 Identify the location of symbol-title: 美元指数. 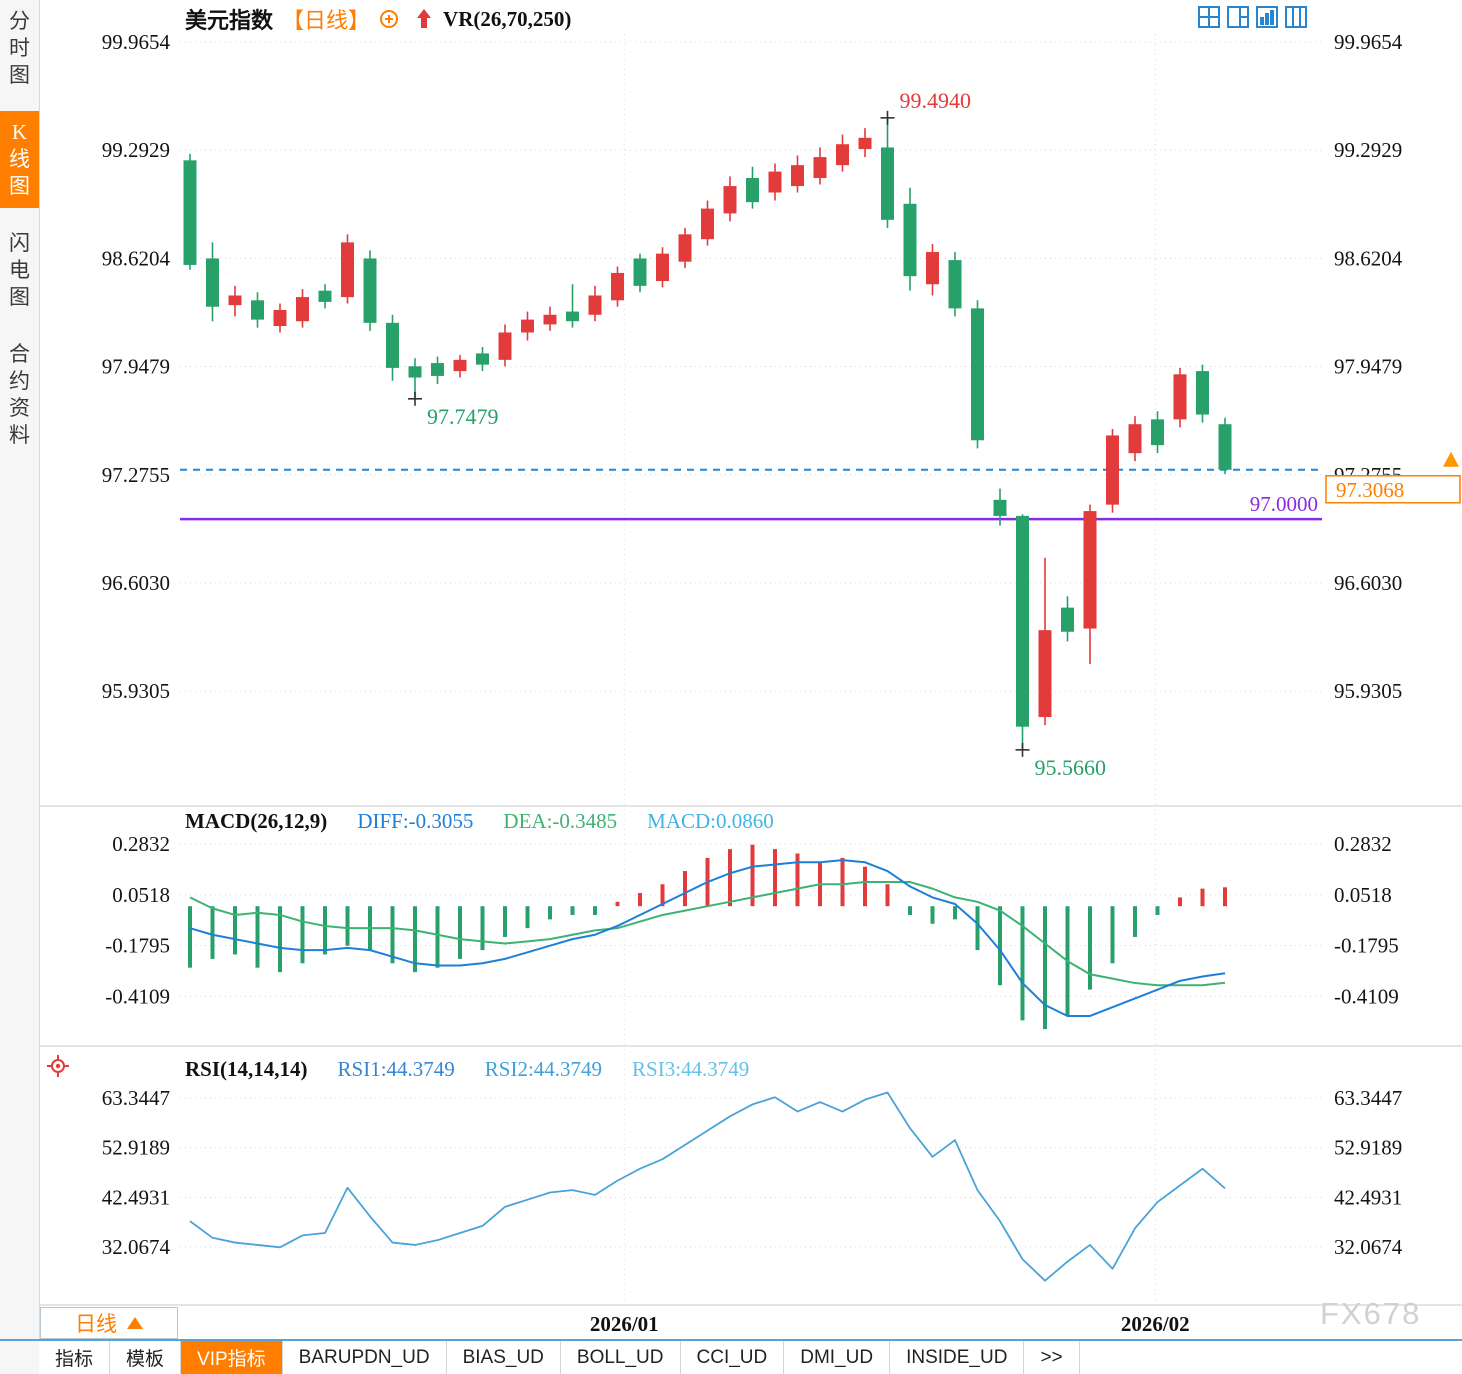
(229, 20).